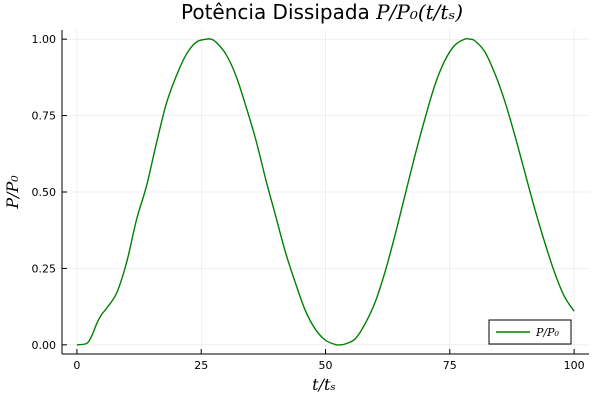 The image size is (600, 400). What do you see at coordinates (12, 192) in the screenshot?
I see `y-axis-label: P/P₀` at bounding box center [12, 192].